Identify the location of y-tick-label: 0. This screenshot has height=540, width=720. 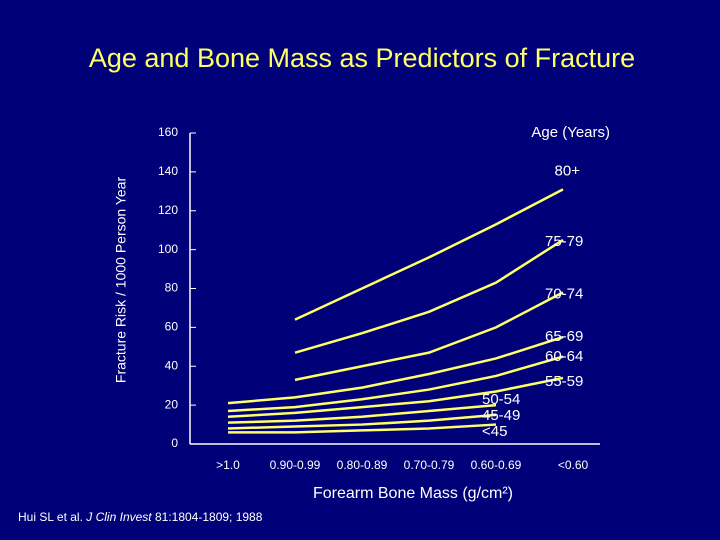
(174, 443).